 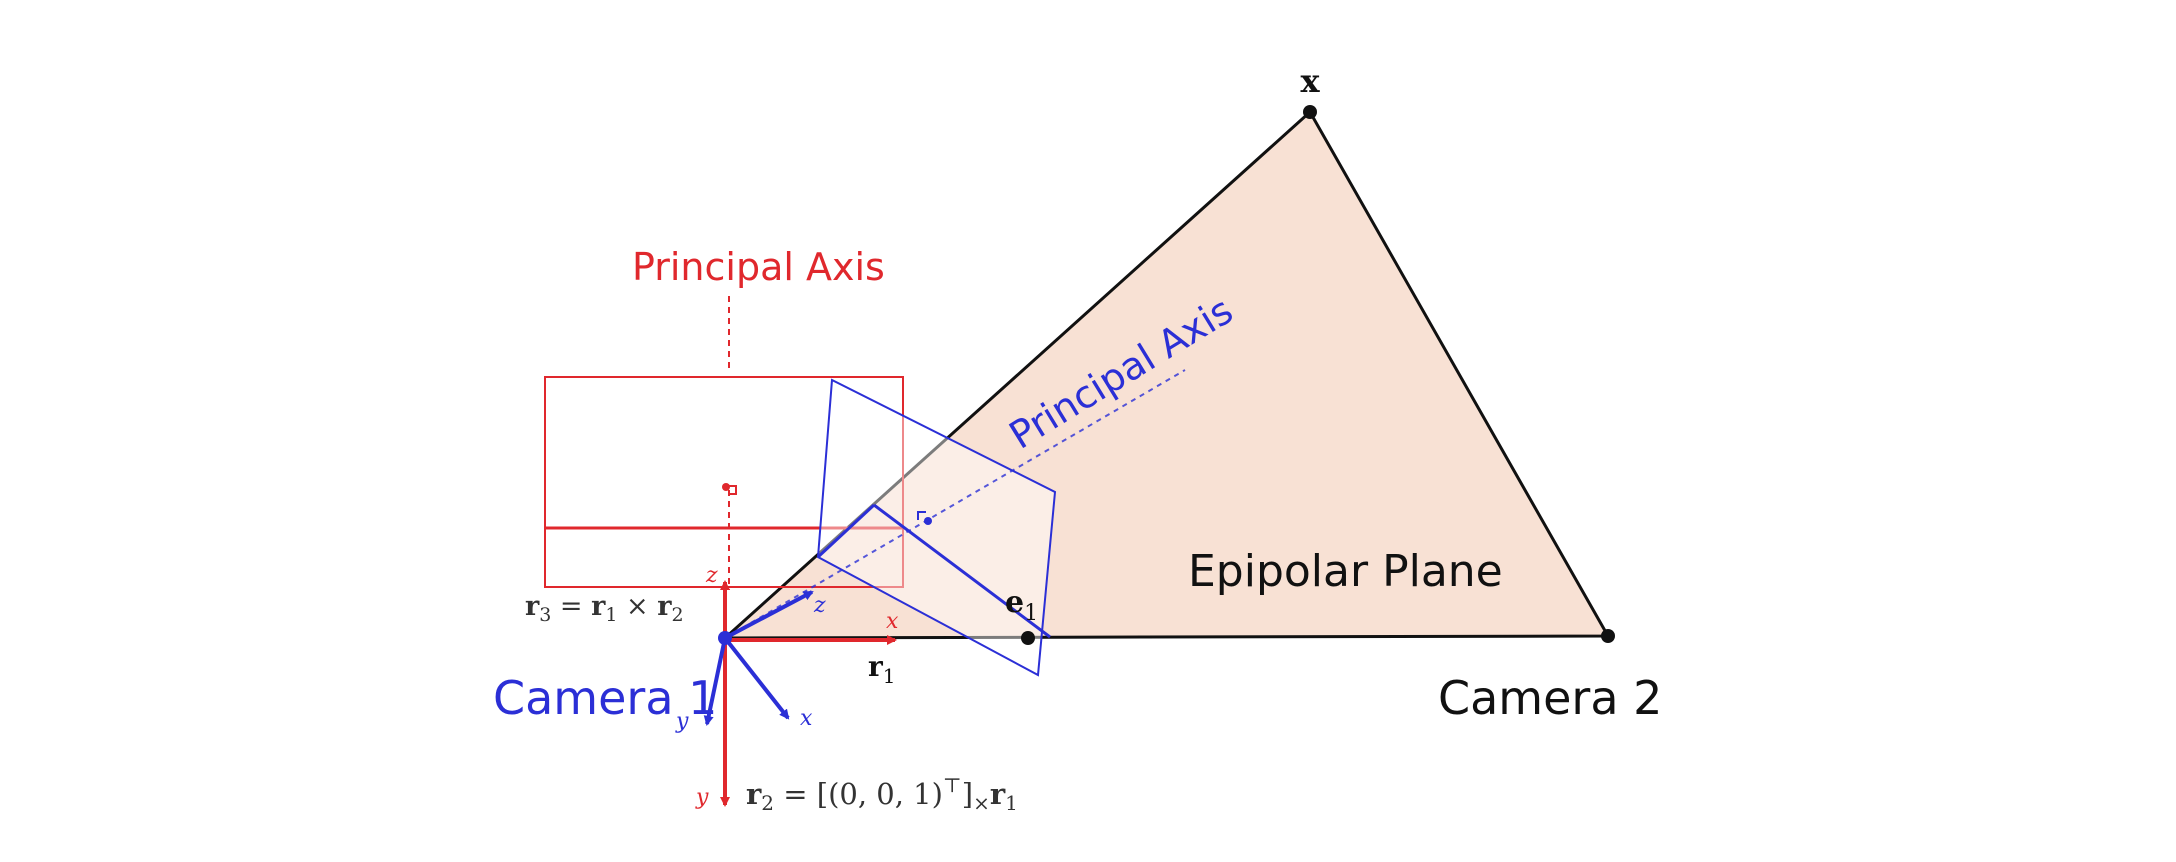 I want to click on red-axis-x-label: x, so click(x=892, y=621).